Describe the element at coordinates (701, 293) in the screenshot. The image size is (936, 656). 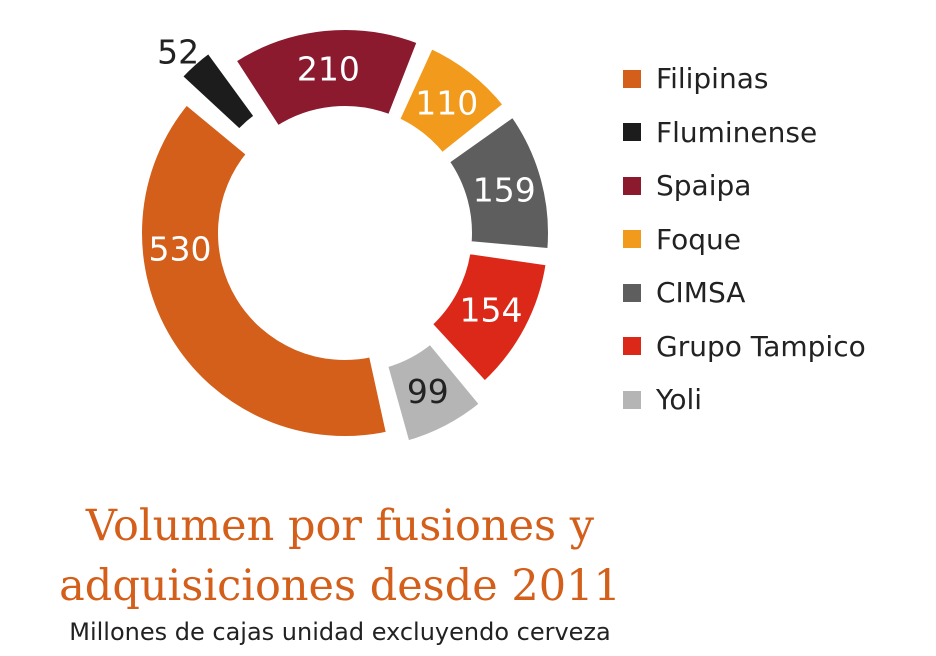
I see `legend-label: CIMSA` at that location.